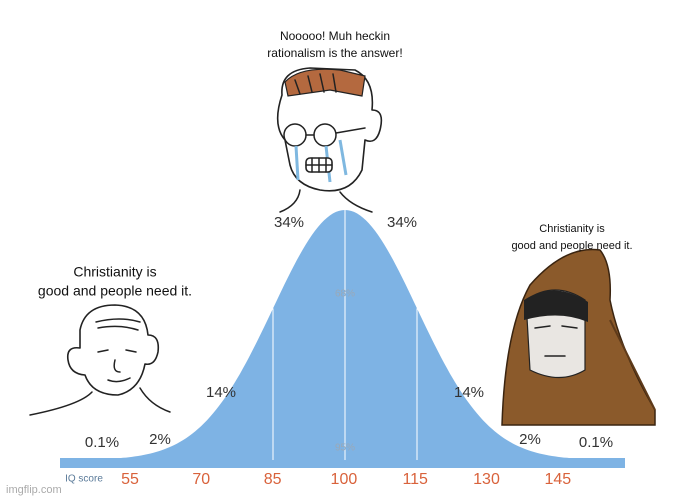  What do you see at coordinates (201, 479) in the screenshot?
I see `tick-label: 70` at bounding box center [201, 479].